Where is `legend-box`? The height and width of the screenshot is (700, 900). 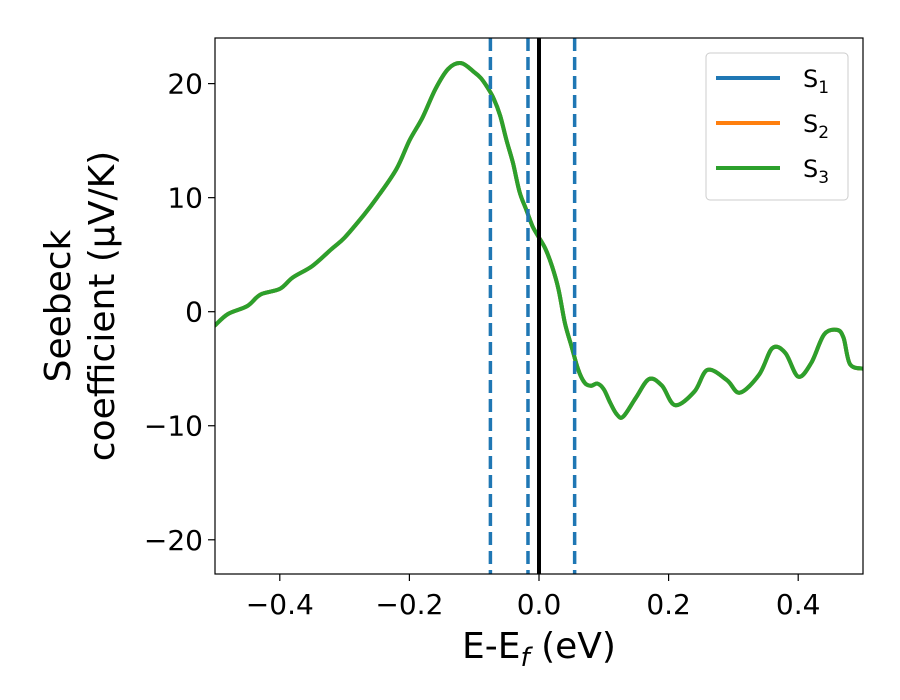
legend-box is located at coordinates (777, 126).